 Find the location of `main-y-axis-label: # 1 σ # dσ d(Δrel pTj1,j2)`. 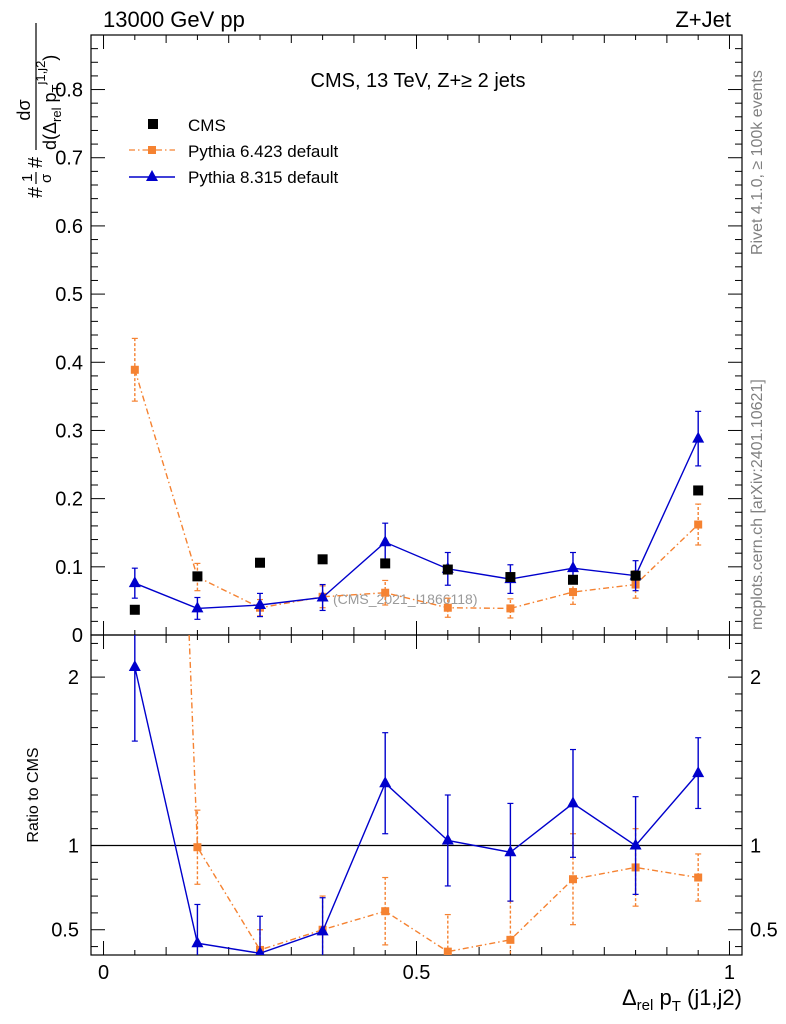

main-y-axis-label: # 1 σ # dσ d(Δrel pTj1,j2) is located at coordinates (39, 110).